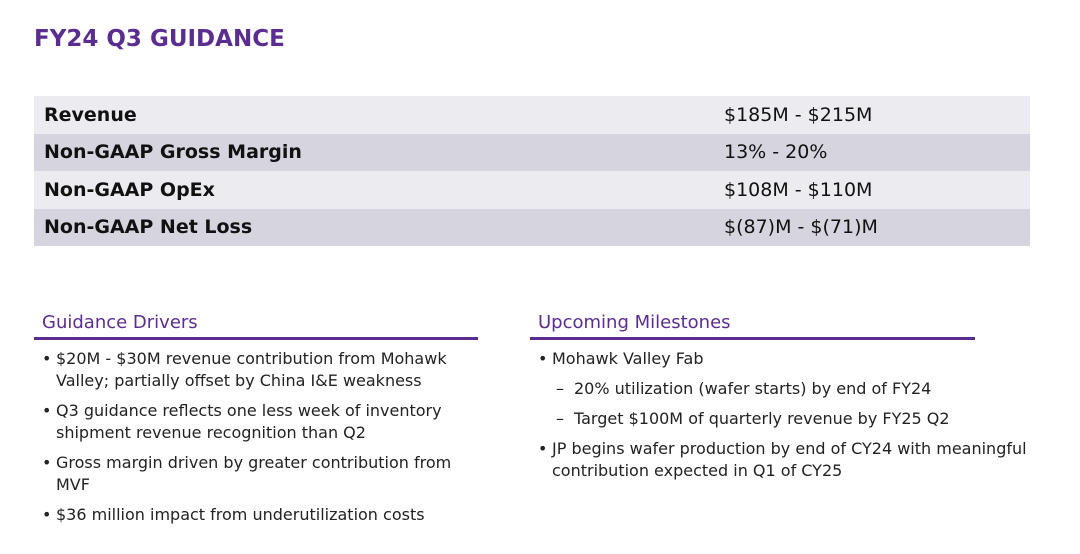  Describe the element at coordinates (786, 359) in the screenshot. I see `milestone-item: Mohawk Valley Fab` at that location.